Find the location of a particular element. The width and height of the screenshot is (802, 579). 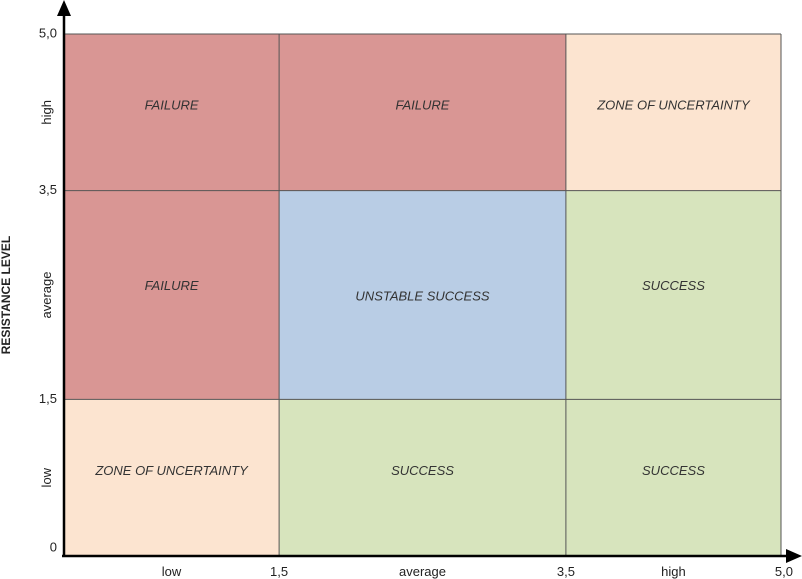

x-axis-arrow-icon is located at coordinates (794, 556).